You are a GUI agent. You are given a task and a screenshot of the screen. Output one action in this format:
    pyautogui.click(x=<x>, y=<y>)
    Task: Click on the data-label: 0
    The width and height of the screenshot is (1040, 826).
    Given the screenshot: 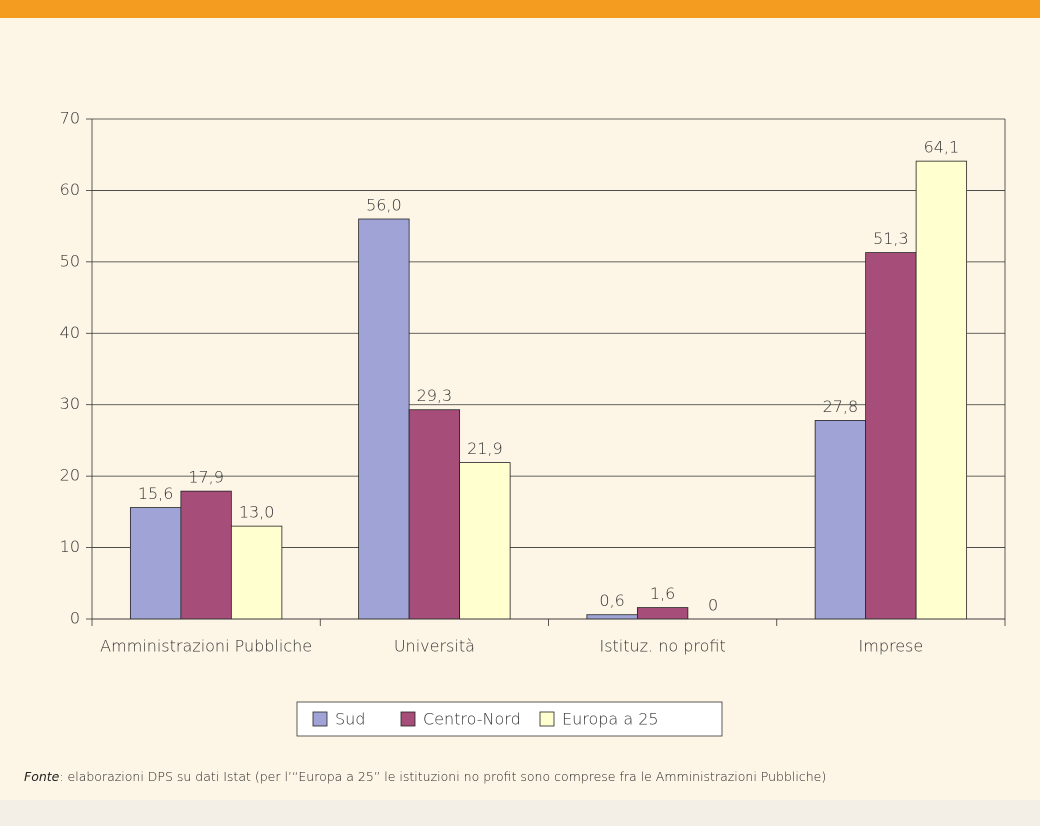 What is the action you would take?
    pyautogui.click(x=713, y=605)
    